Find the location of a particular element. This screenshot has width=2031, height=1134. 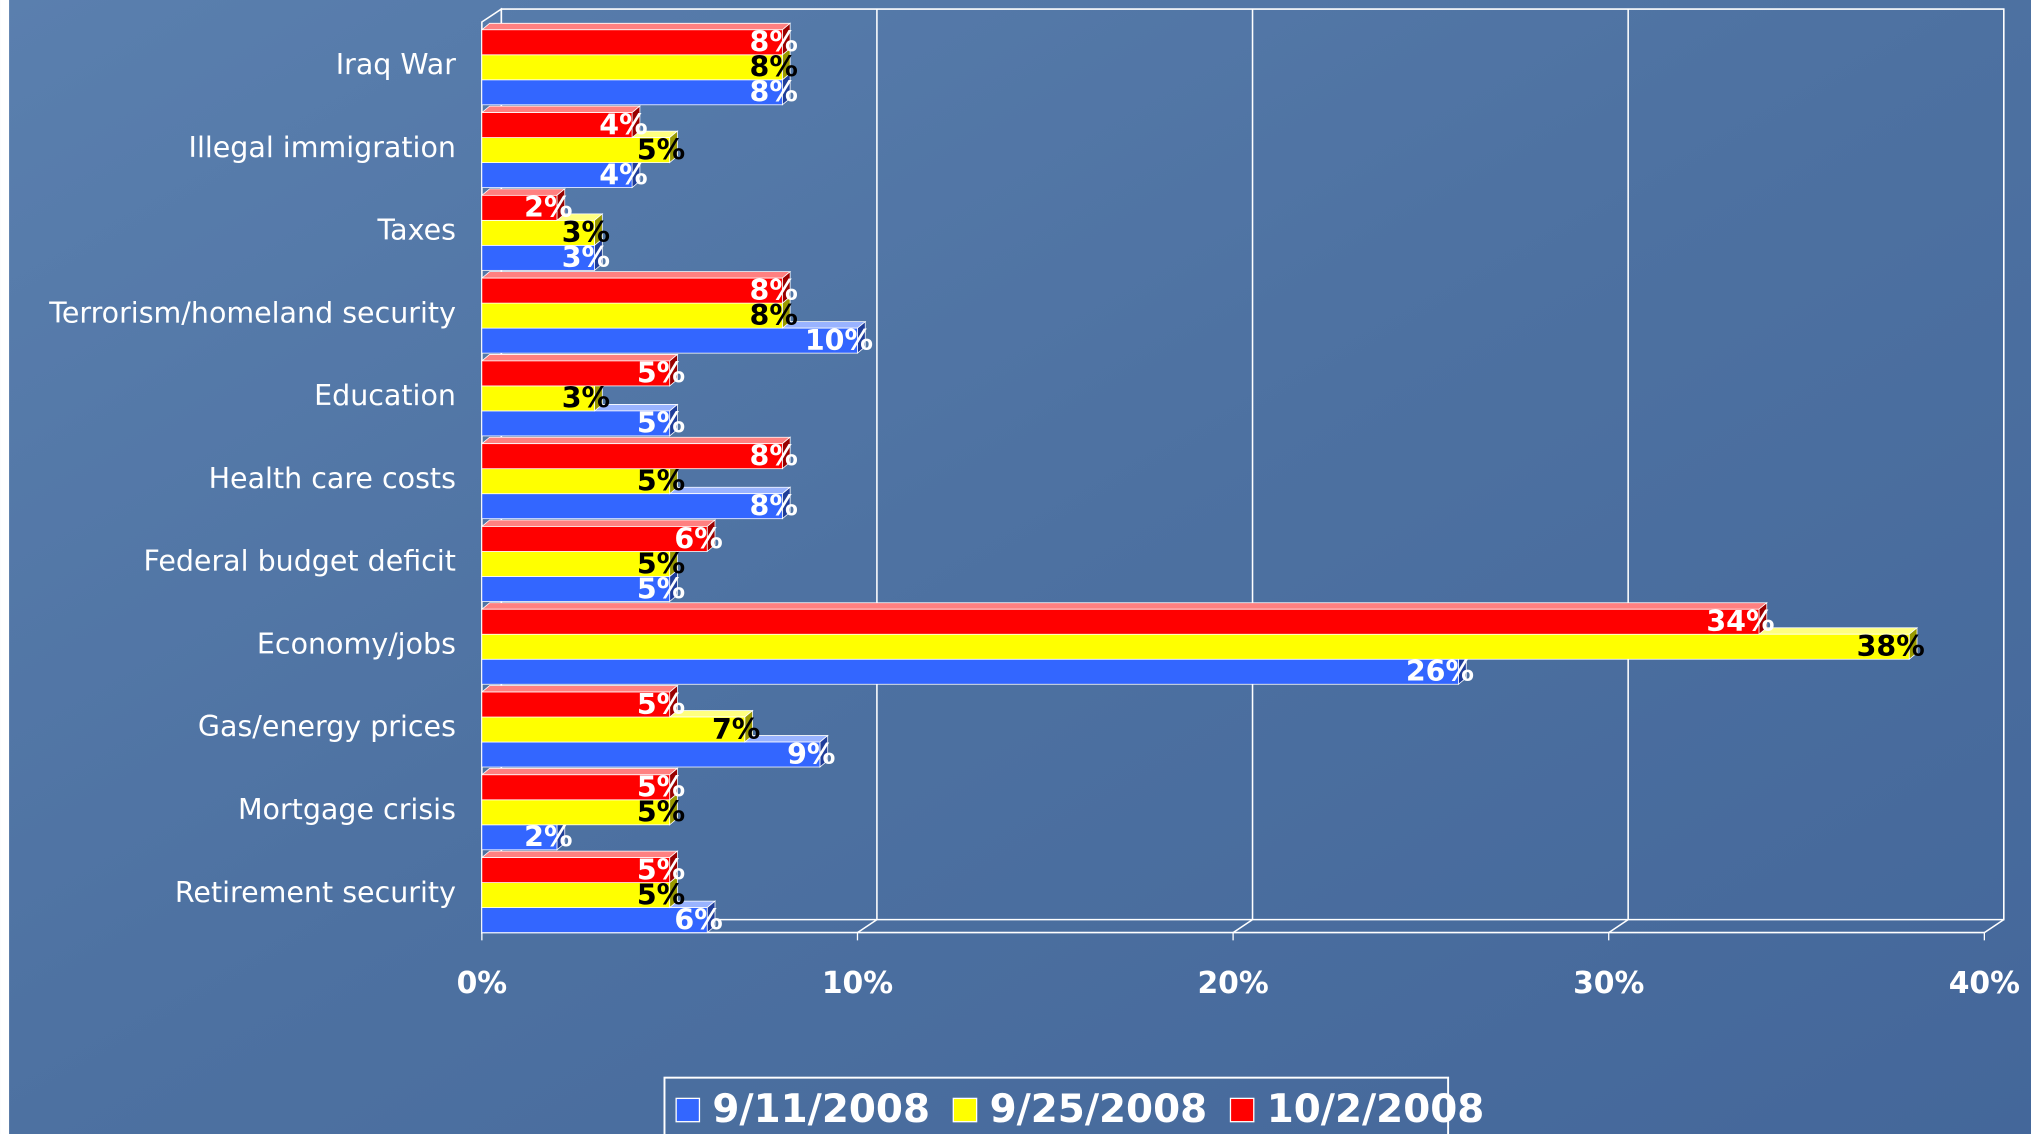

legend-label: 10/2/2008 is located at coordinates (1376, 1109).